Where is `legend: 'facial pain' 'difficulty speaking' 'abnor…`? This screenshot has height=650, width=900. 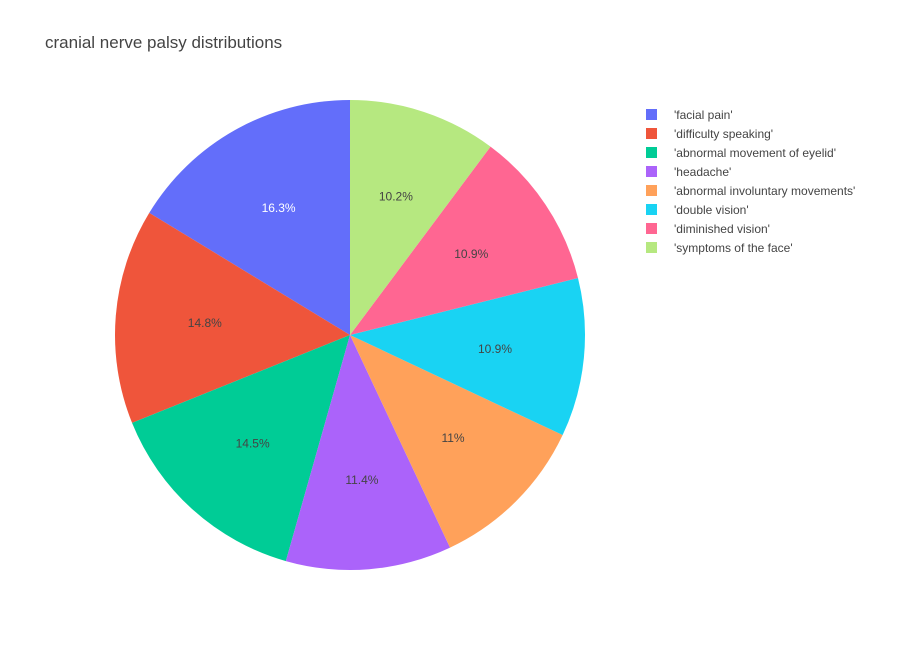
legend: 'facial pain' 'difficulty speaking' 'abnor… is located at coordinates (750, 181).